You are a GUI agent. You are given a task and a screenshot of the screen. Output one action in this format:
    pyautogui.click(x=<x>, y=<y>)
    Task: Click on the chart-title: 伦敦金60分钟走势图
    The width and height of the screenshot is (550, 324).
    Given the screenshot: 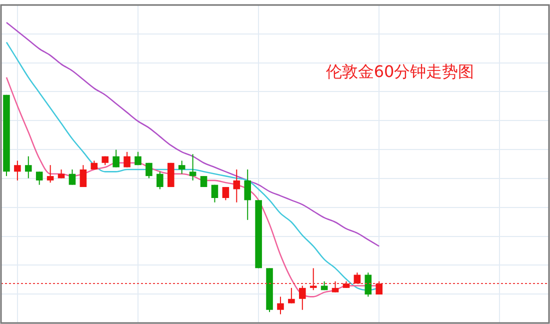 What is the action you would take?
    pyautogui.click(x=400, y=72)
    